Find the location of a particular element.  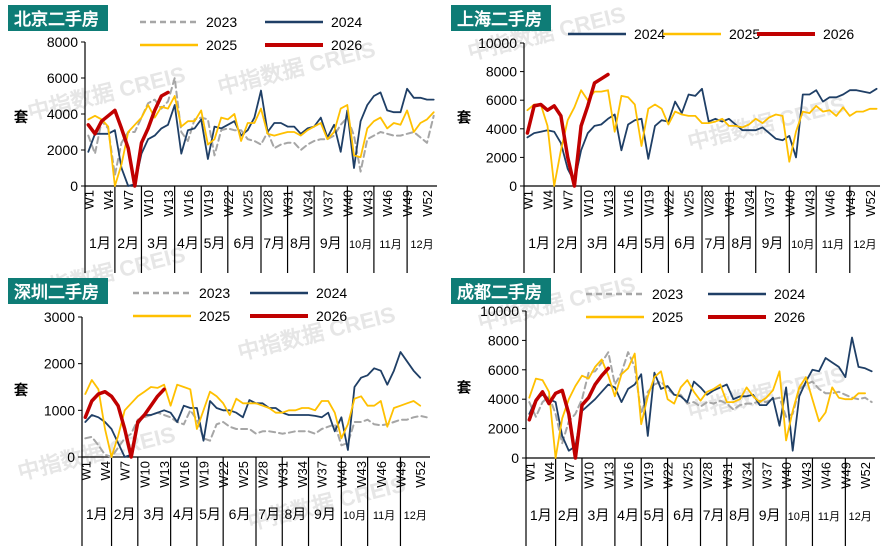

x-tick-label: W31 is located at coordinates (729, 203).